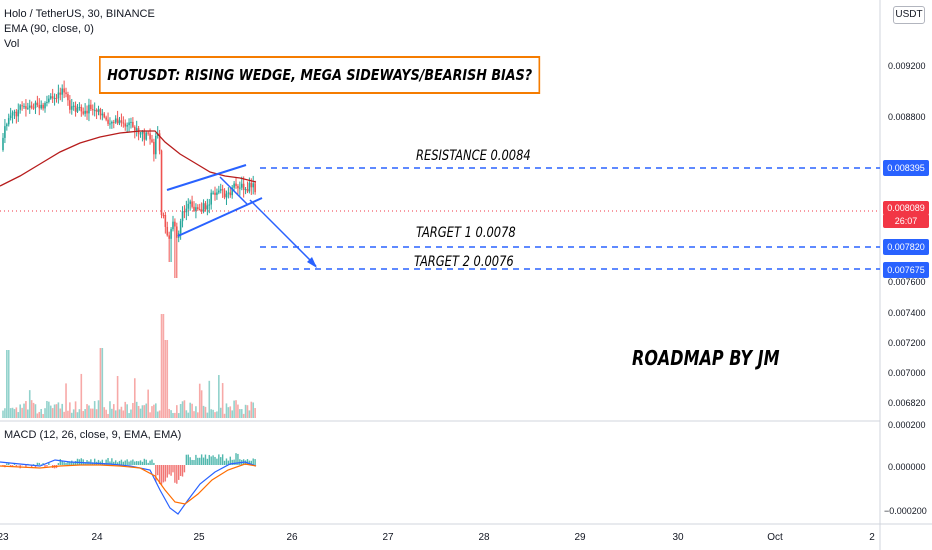 The width and height of the screenshot is (932, 550). What do you see at coordinates (12, 44) in the screenshot?
I see `volume-legend: Vol` at bounding box center [12, 44].